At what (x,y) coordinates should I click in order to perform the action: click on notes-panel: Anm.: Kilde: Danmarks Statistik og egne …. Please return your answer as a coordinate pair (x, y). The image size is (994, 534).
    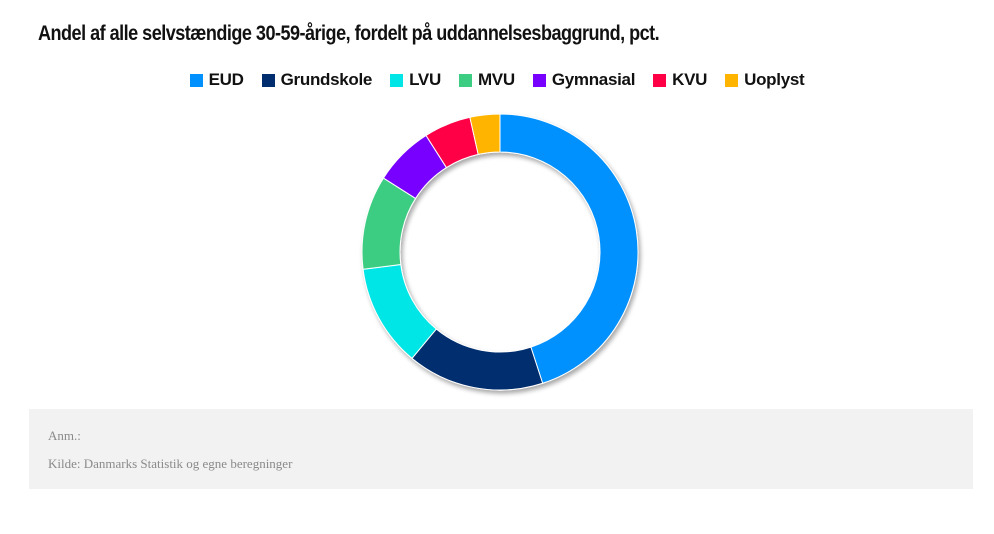
    Looking at the image, I should click on (501, 449).